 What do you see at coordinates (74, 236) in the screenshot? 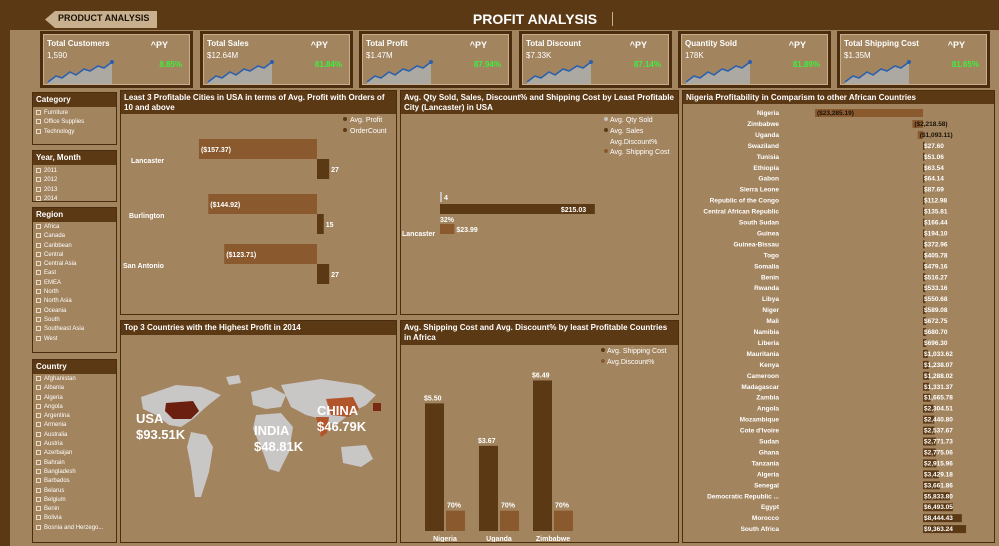
I see `slicer-item: Canada` at bounding box center [74, 236].